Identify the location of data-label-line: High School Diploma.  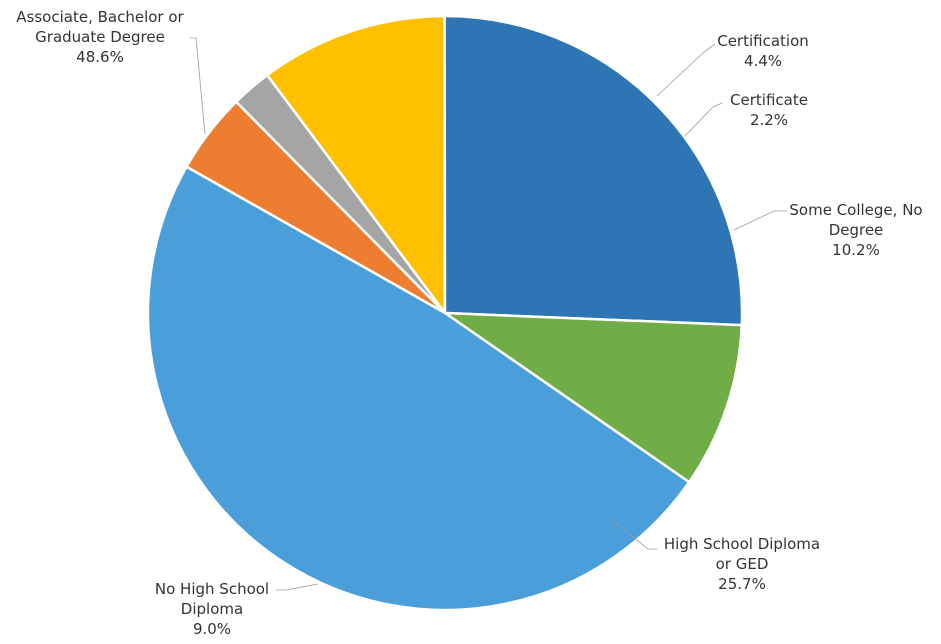
(742, 544).